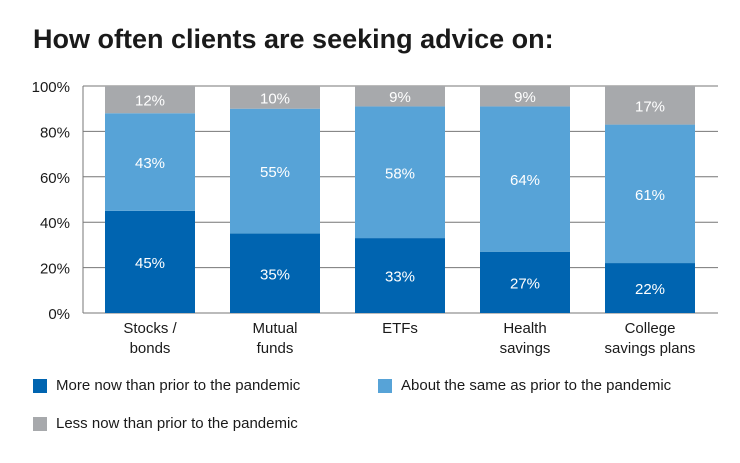  I want to click on data-label: 58%, so click(400, 173).